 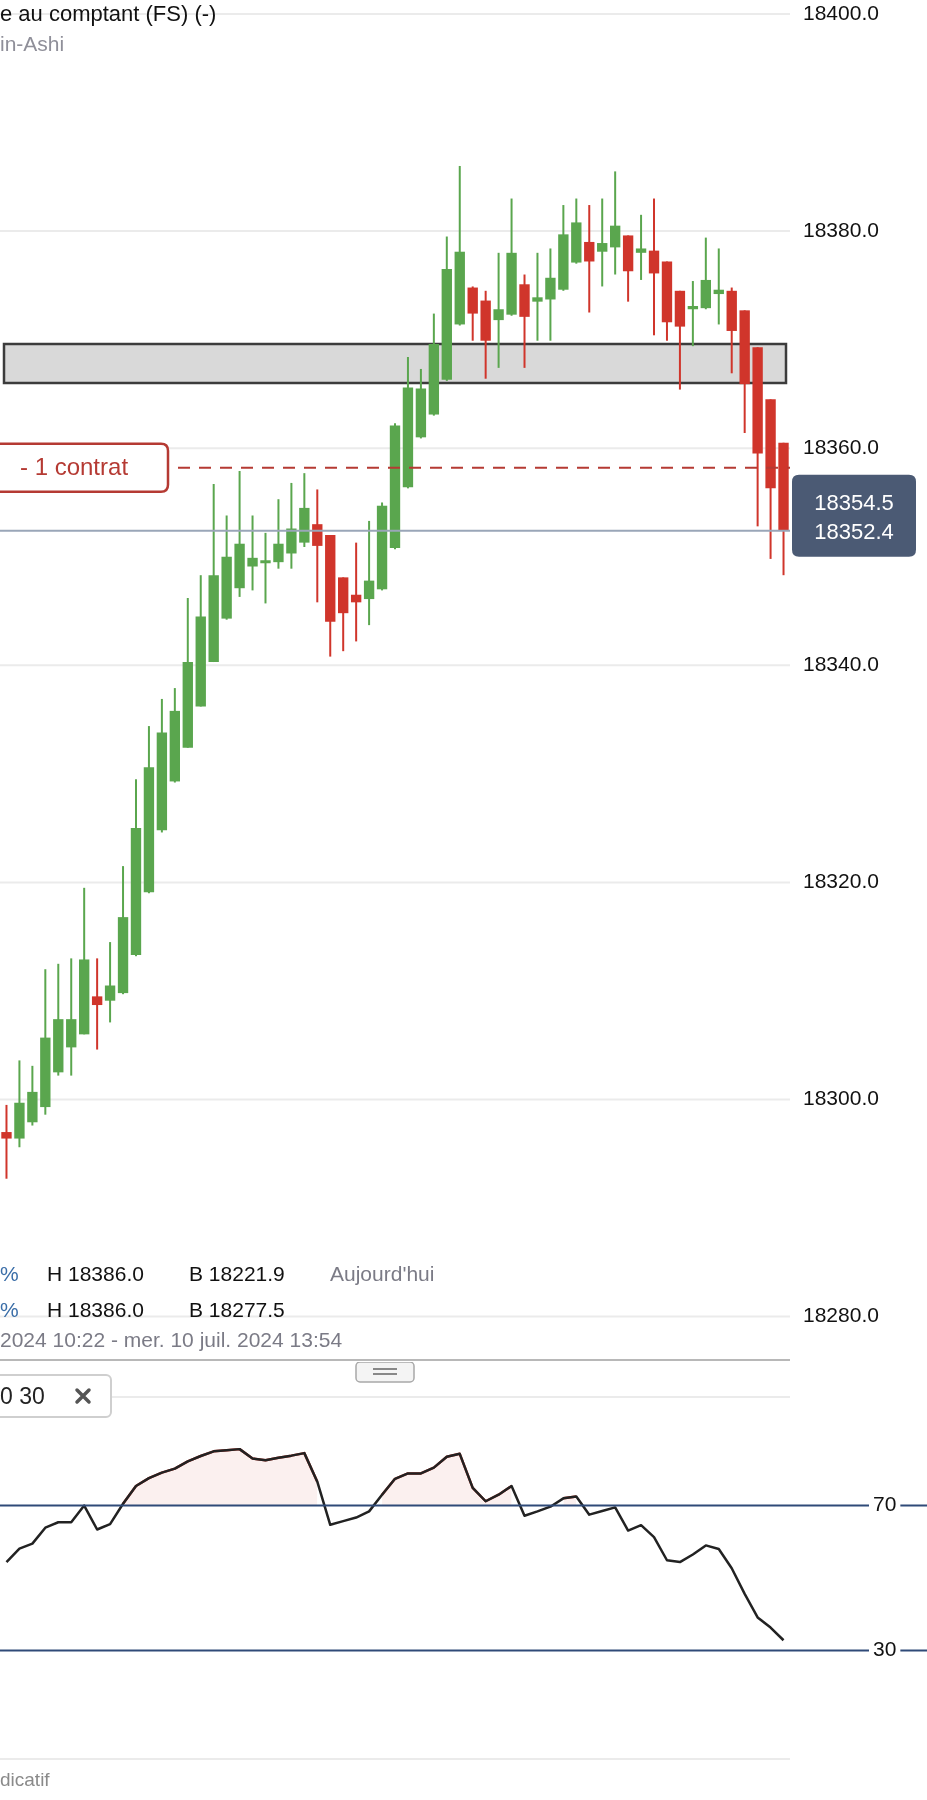 I want to click on y-tick-label: 18400.0, so click(x=841, y=12).